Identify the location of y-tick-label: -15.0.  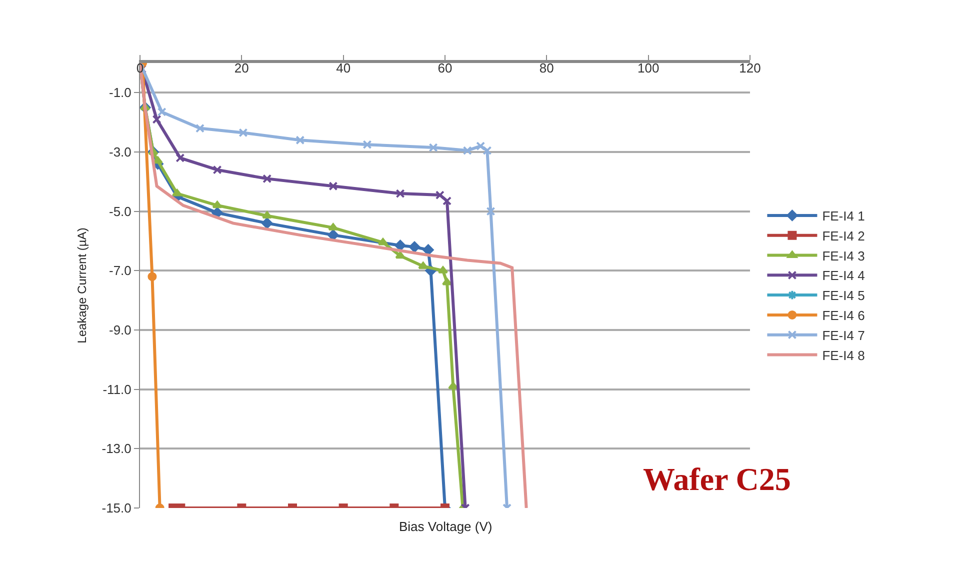
(117, 508).